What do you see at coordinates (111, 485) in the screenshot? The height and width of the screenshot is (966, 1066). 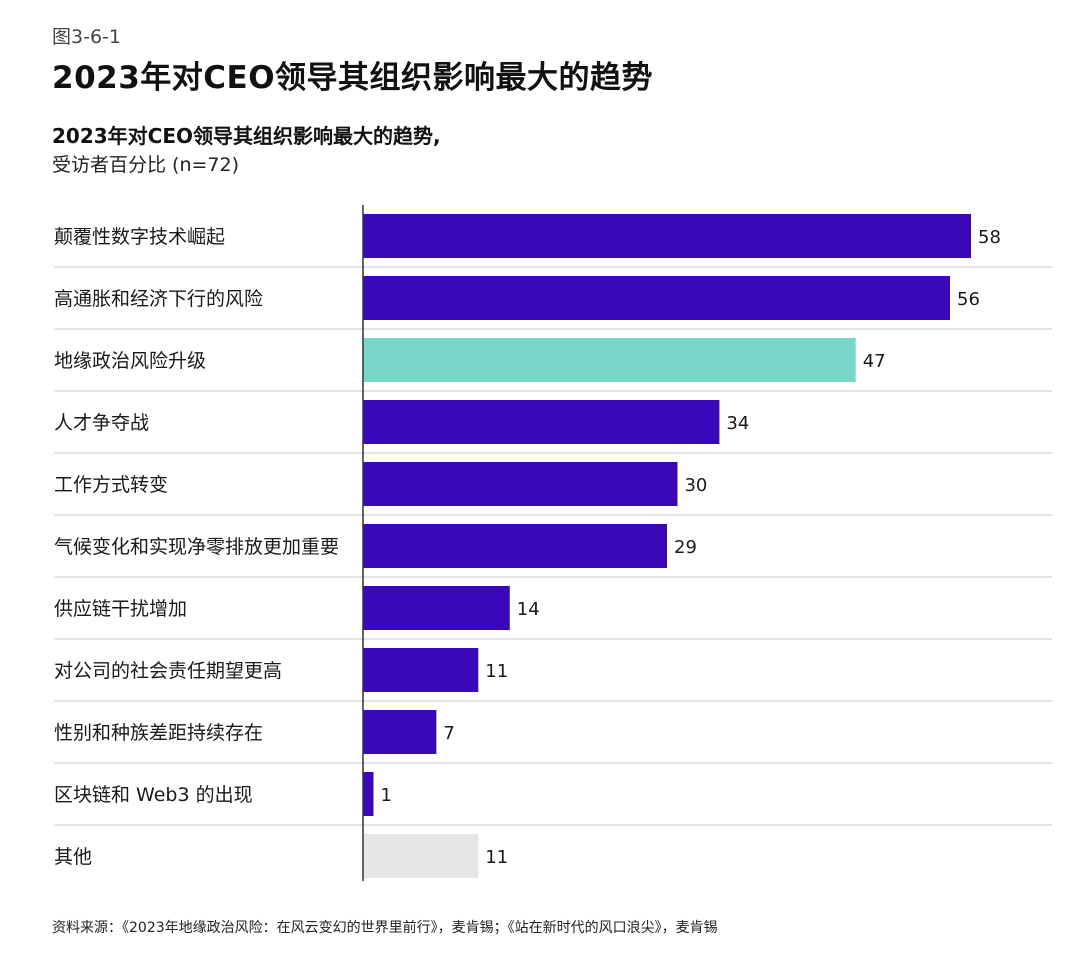 I see `category-label: 工作方式转变` at bounding box center [111, 485].